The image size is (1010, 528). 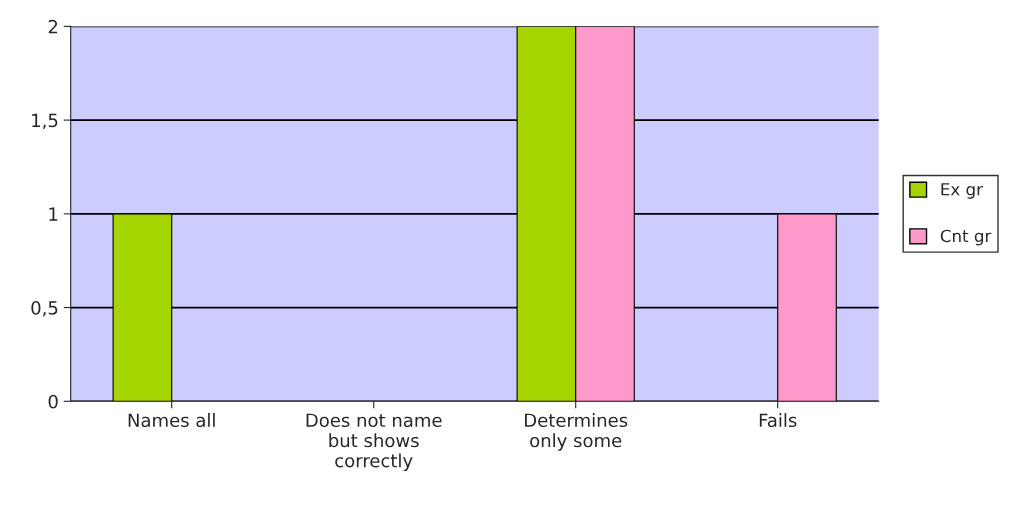 I want to click on x-tick-label: Fails, so click(x=778, y=420).